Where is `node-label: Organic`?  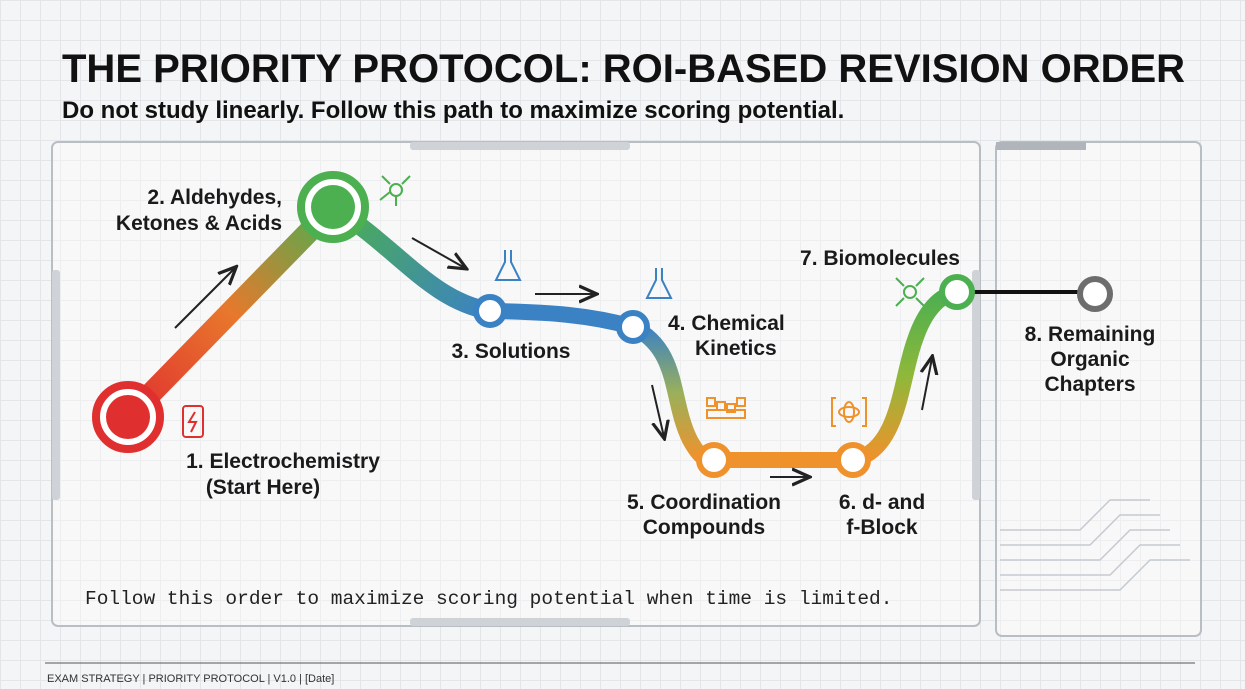
node-label: Organic is located at coordinates (1090, 359).